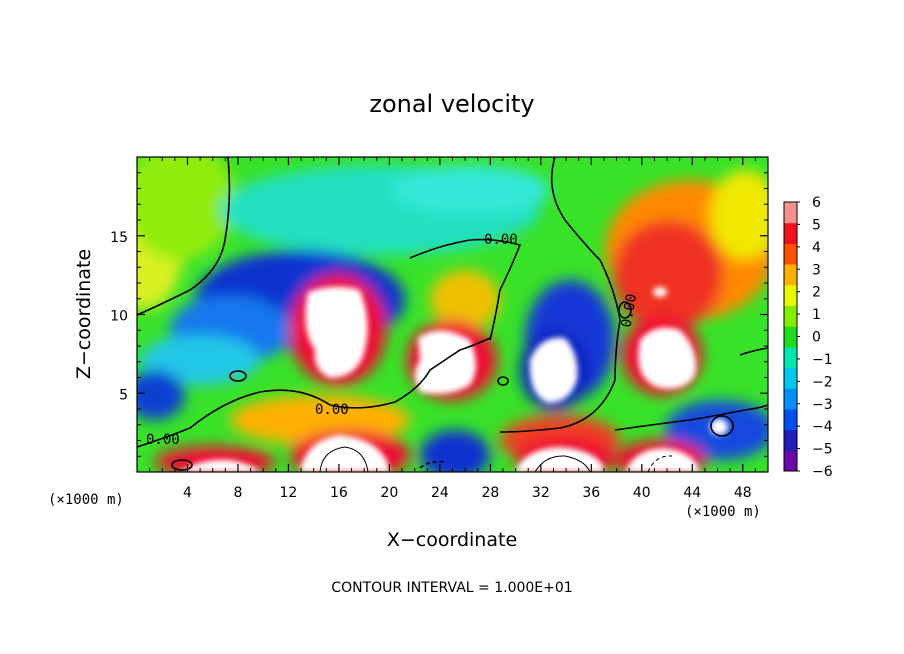  Describe the element at coordinates (332, 410) in the screenshot. I see `contour-label-2: 0.00` at that location.